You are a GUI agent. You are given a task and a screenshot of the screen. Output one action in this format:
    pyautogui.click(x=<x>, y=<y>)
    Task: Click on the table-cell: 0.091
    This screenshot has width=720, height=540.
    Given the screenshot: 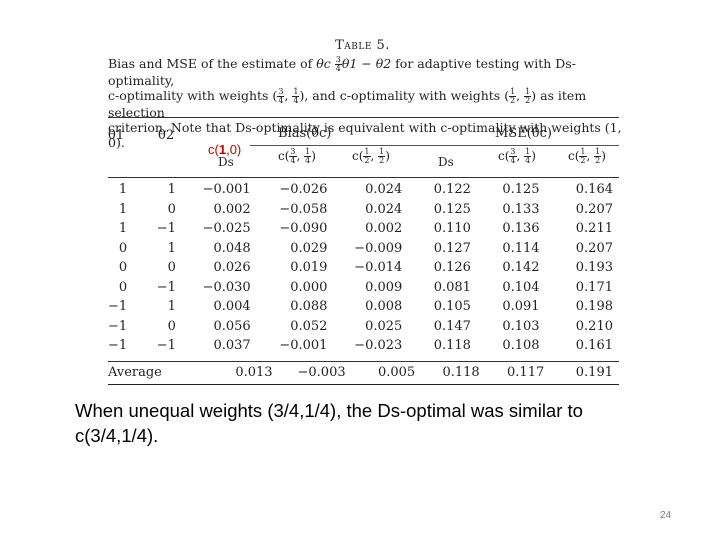 What is the action you would take?
    pyautogui.click(x=521, y=307)
    